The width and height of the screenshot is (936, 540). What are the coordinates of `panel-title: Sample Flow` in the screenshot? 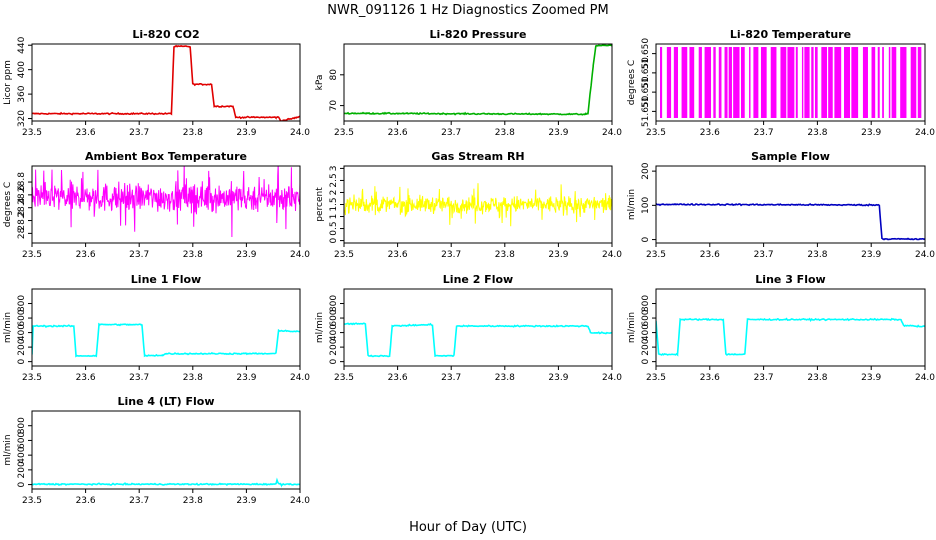 It's located at (790, 156).